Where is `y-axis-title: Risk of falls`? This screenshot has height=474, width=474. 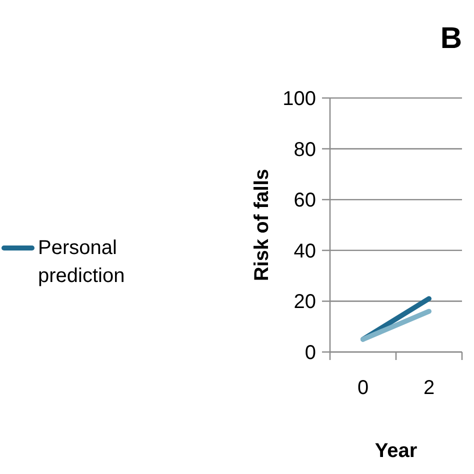 y-axis-title: Risk of falls is located at coordinates (262, 225).